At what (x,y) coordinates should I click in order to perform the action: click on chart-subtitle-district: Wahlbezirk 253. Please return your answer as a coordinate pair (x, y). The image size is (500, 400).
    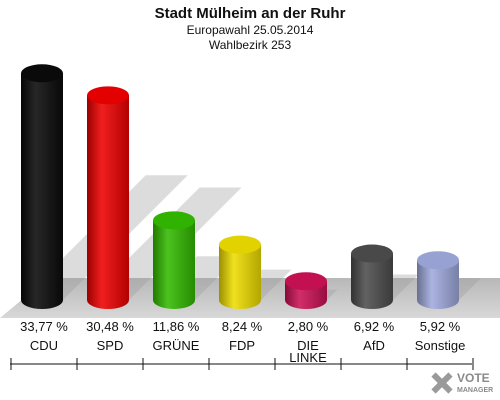
    Looking at the image, I should click on (250, 45).